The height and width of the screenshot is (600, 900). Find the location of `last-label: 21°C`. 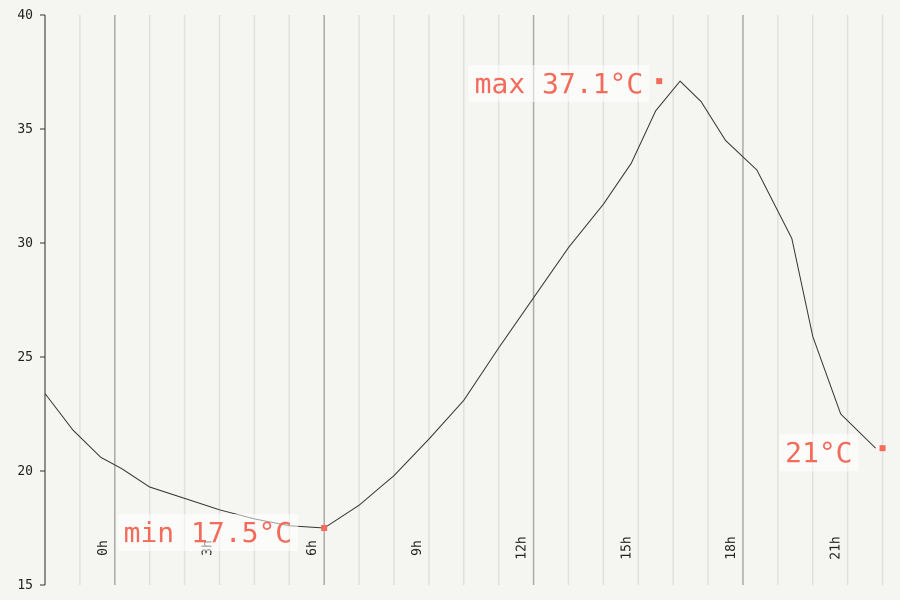

last-label: 21°C is located at coordinates (818, 452).